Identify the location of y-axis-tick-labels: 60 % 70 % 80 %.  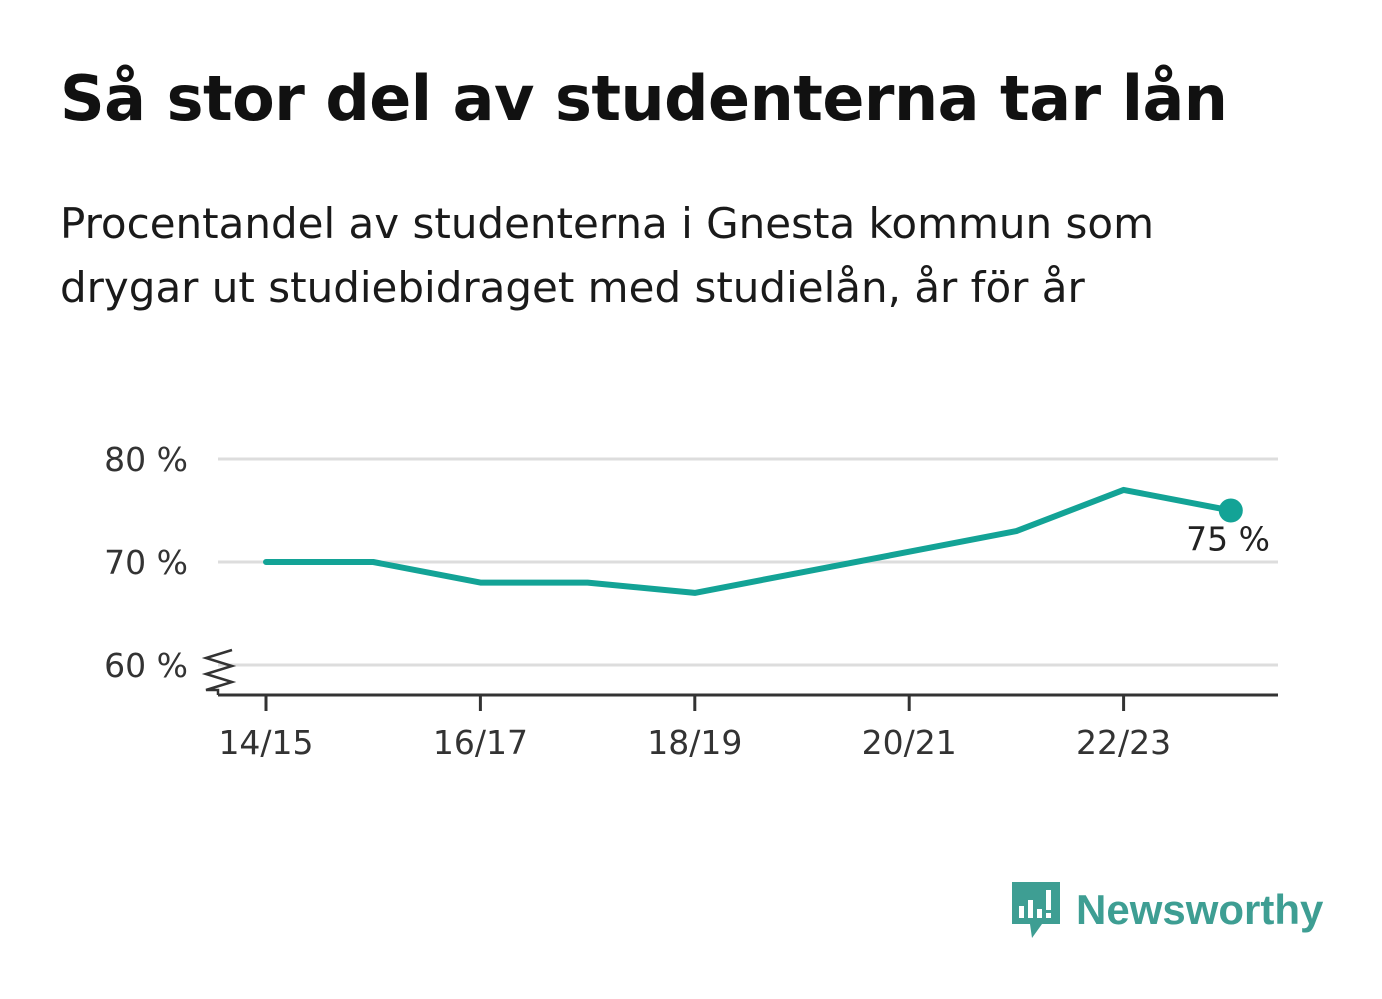
(146, 562).